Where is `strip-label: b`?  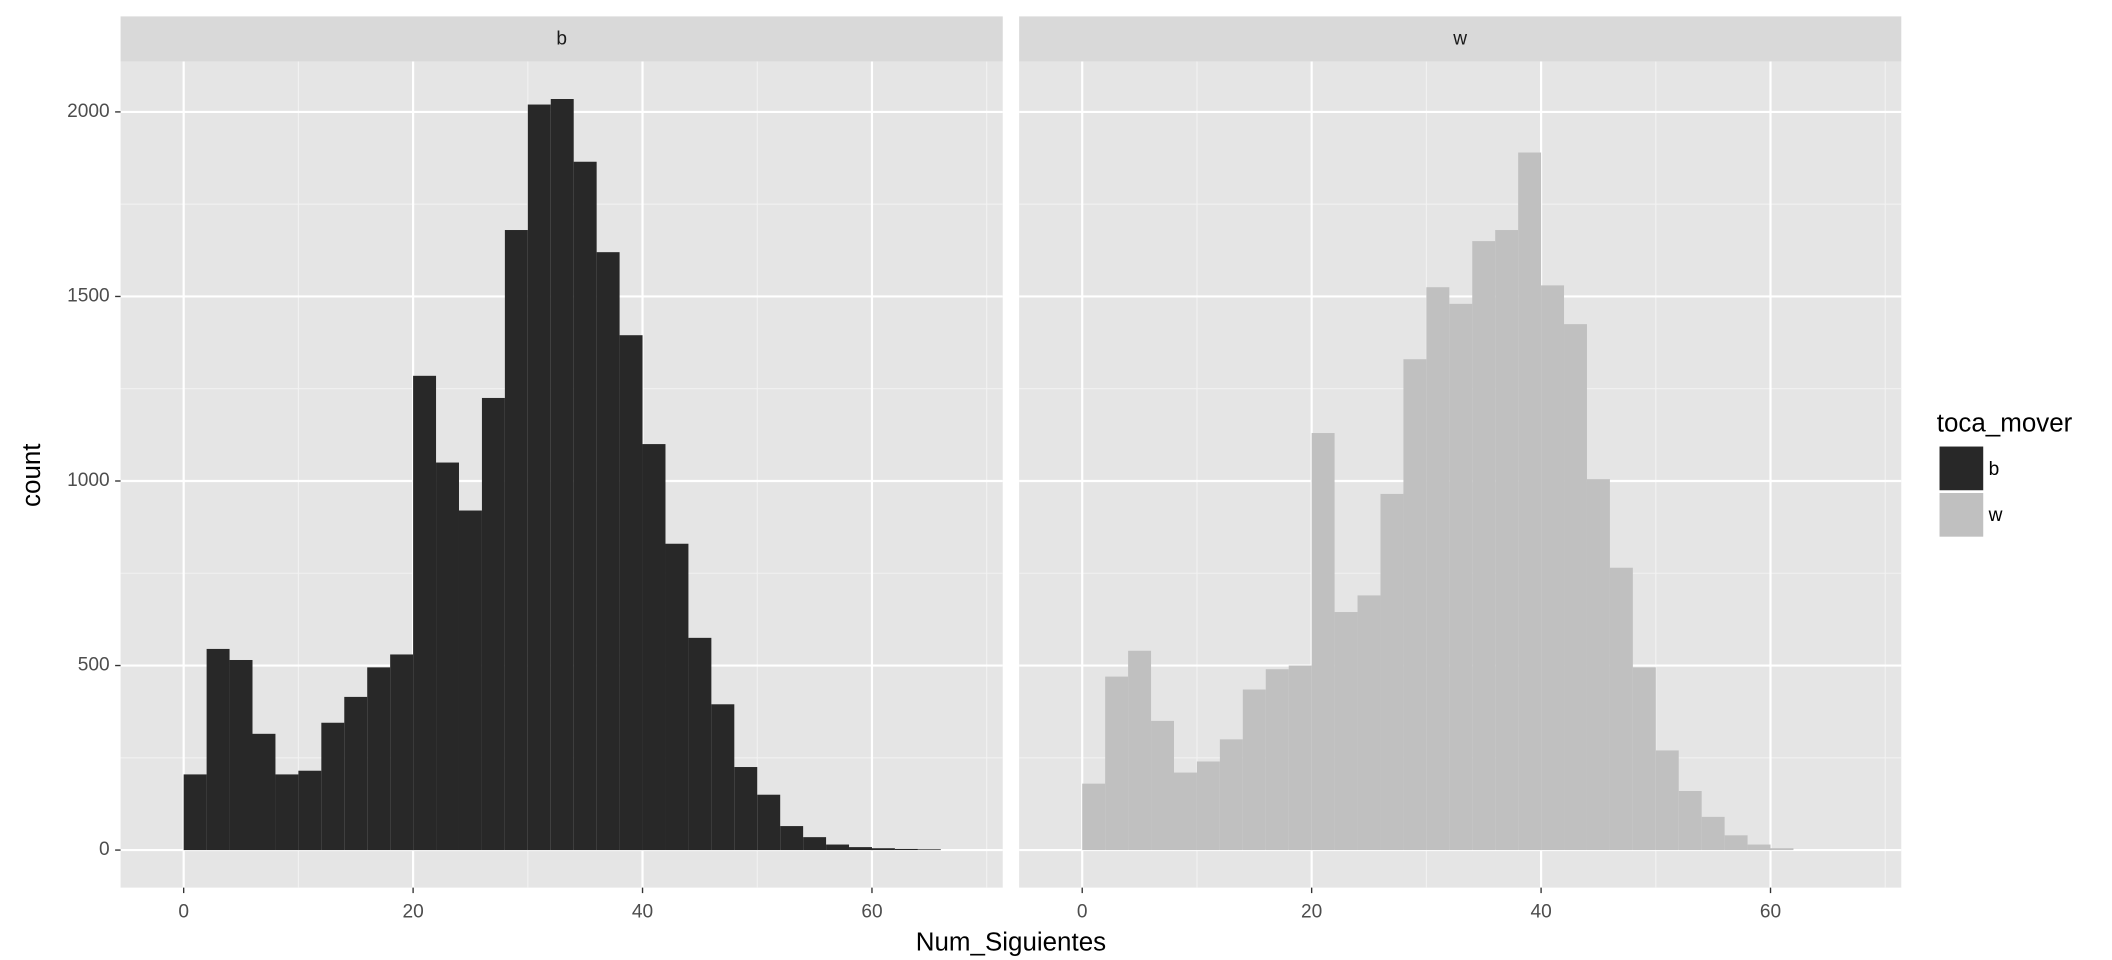
strip-label: b is located at coordinates (561, 39).